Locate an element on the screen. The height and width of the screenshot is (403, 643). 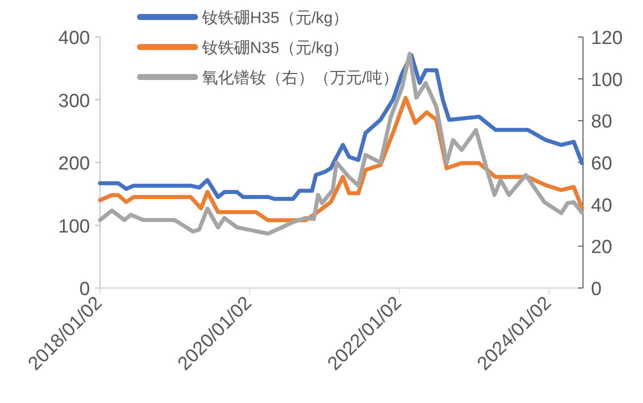
y2-tick-label: 20 is located at coordinates (601, 247).